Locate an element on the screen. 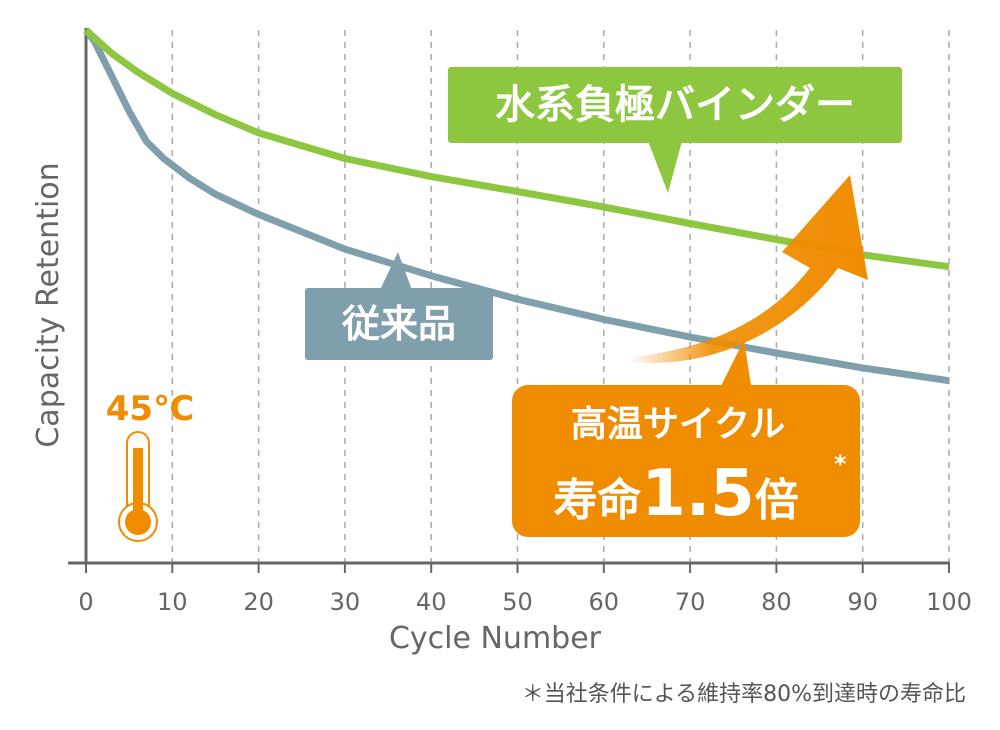 This screenshot has width=1000, height=730. x-tick-label-20: 20 is located at coordinates (258, 602).